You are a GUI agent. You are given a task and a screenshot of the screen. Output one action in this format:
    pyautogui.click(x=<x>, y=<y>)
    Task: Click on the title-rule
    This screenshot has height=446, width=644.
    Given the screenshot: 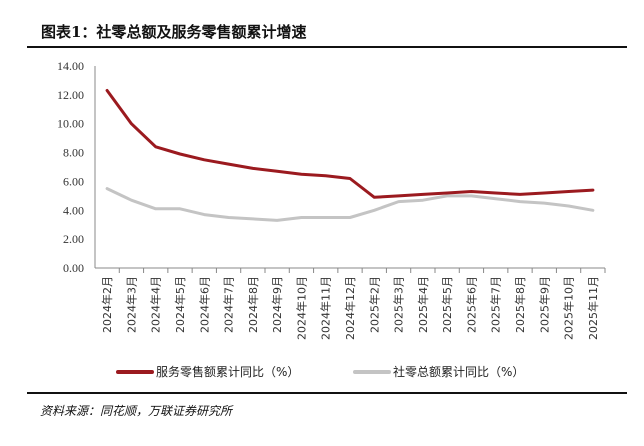 What is the action you would take?
    pyautogui.click(x=327, y=47)
    